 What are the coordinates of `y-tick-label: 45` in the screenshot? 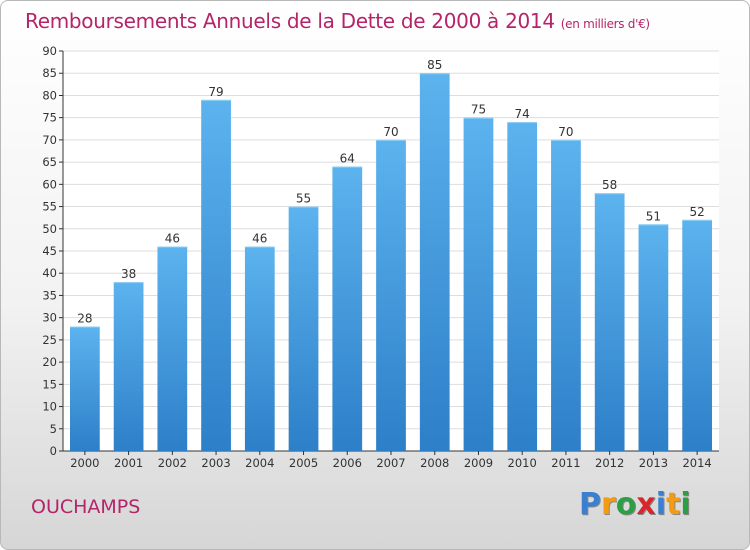 It's located at (49, 251).